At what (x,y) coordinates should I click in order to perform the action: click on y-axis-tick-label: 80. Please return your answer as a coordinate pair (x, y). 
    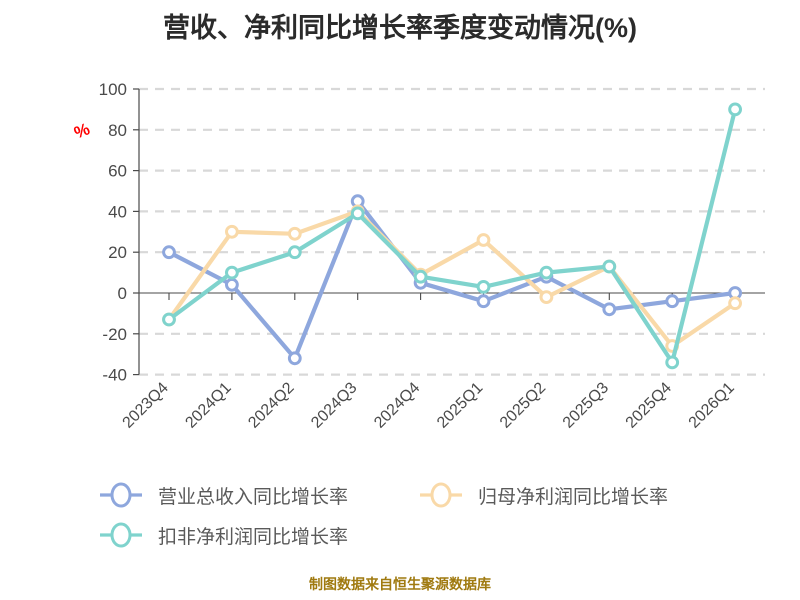
    Looking at the image, I should click on (117, 130).